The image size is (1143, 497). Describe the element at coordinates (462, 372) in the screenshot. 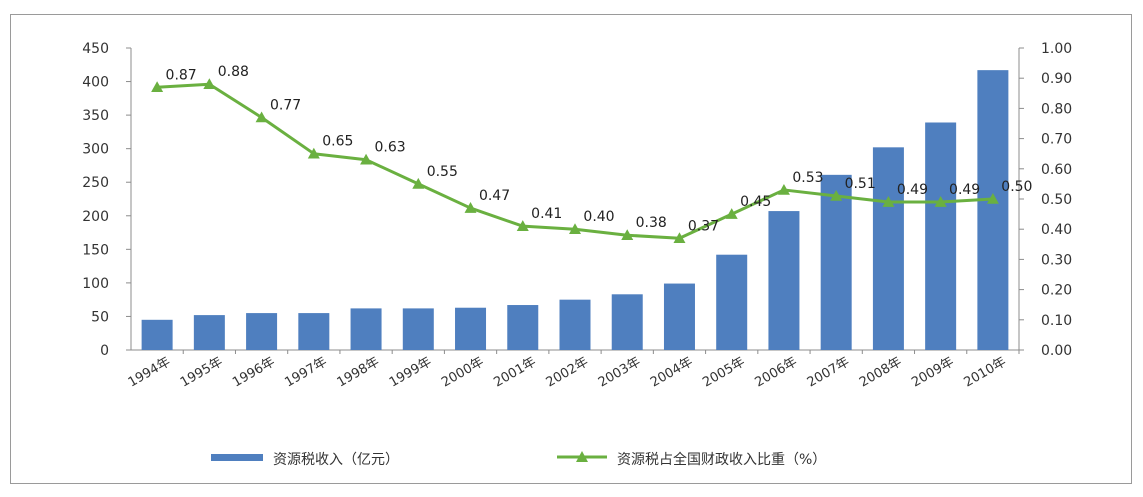

I see `x-tick-label: 2000年` at that location.